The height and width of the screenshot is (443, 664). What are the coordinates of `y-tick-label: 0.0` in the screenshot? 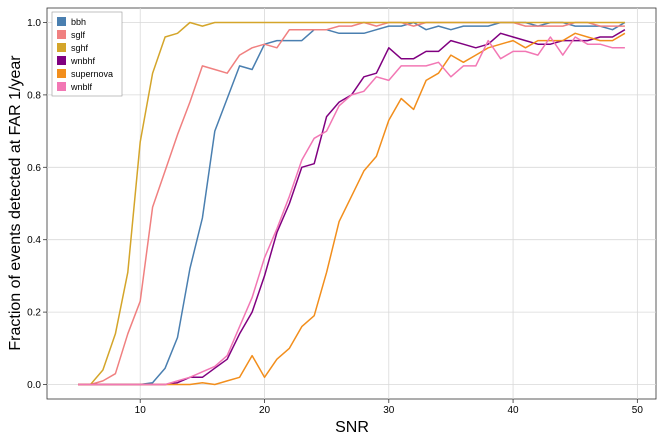 It's located at (34, 385).